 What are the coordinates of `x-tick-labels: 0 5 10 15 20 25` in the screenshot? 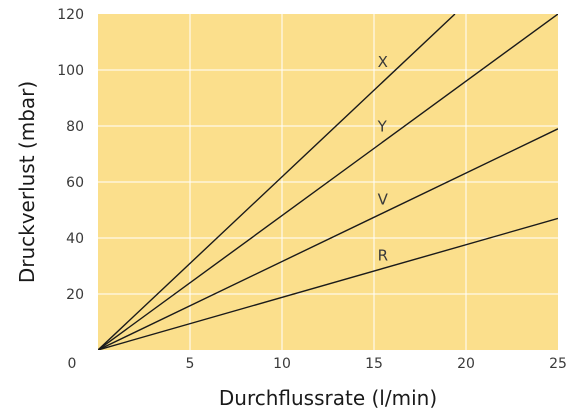 It's located at (317, 364).